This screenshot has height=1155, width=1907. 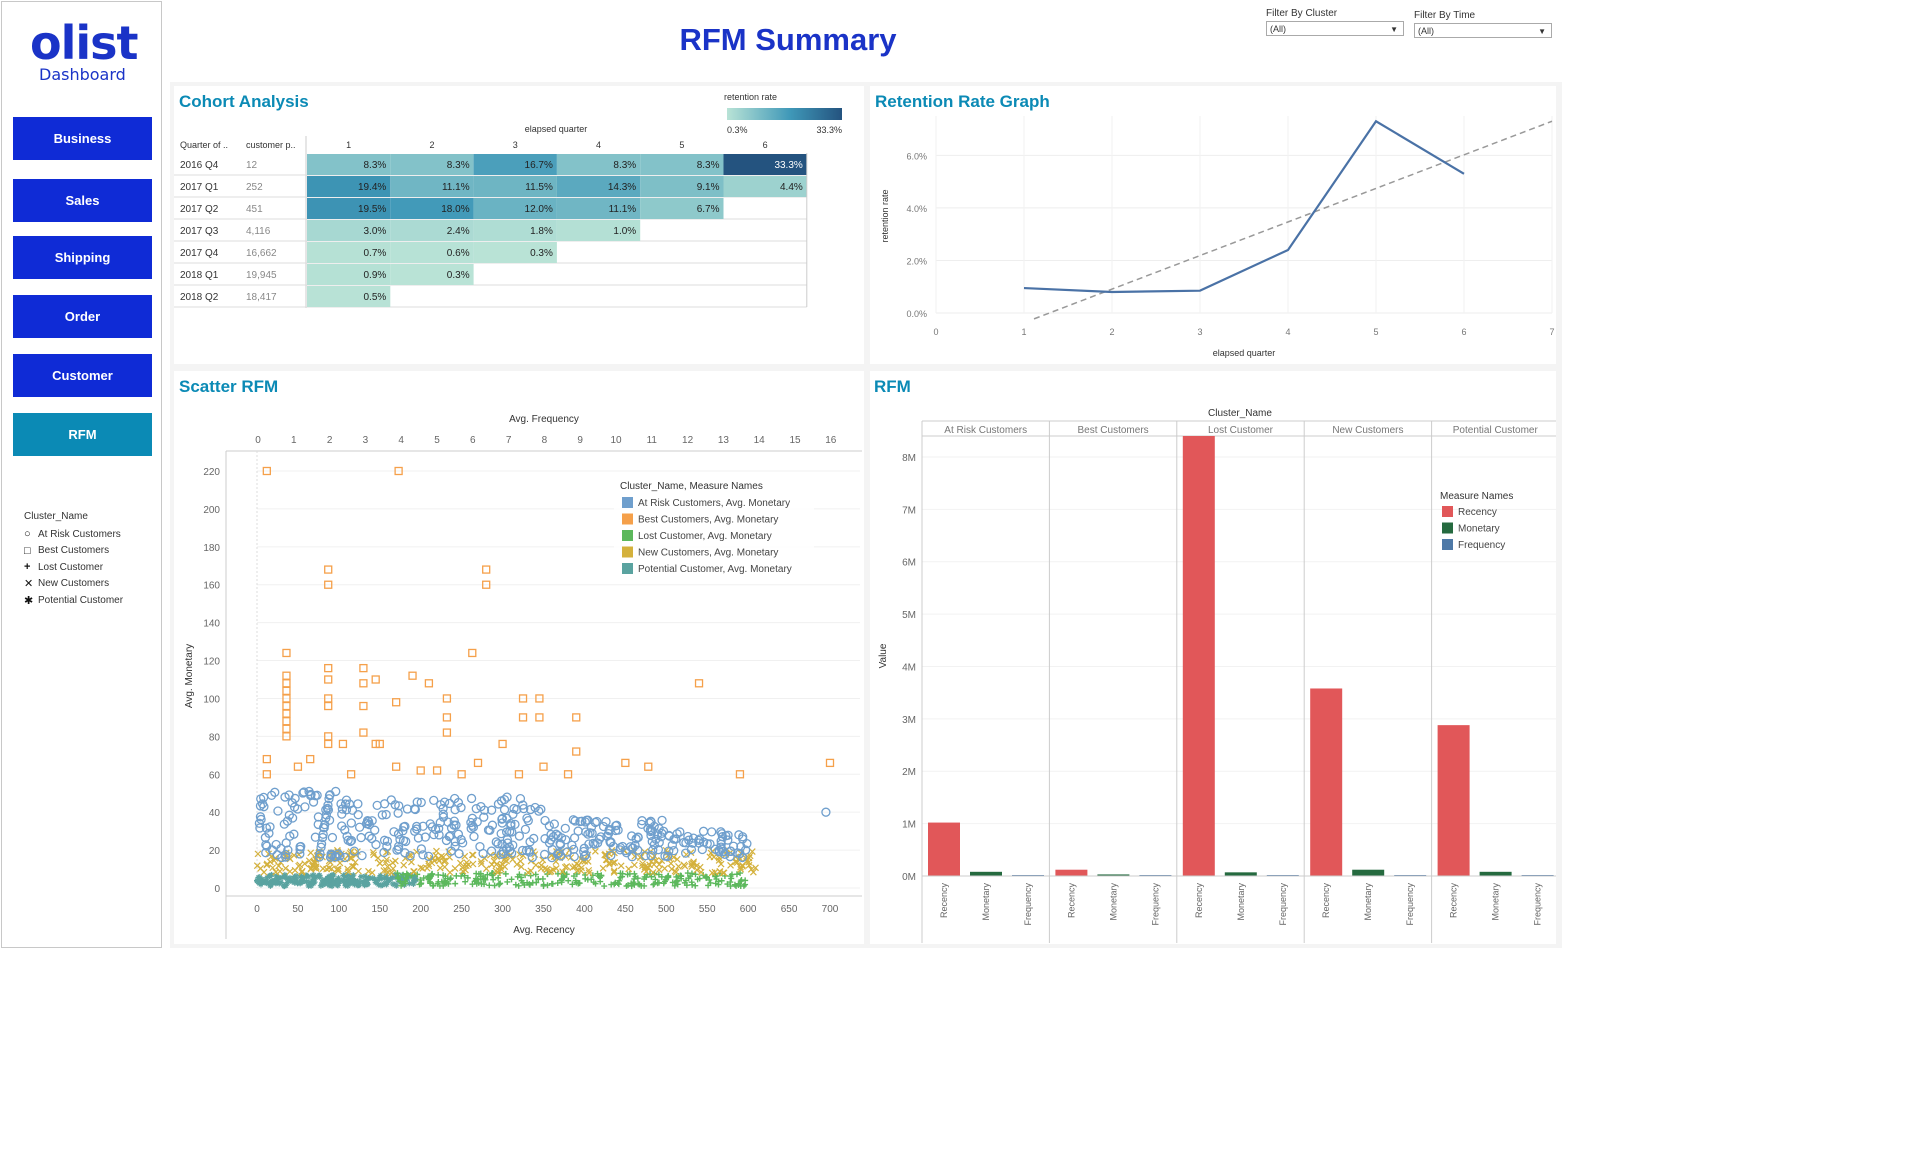 What do you see at coordinates (82, 375) in the screenshot?
I see `nav-customer-button: Customer` at bounding box center [82, 375].